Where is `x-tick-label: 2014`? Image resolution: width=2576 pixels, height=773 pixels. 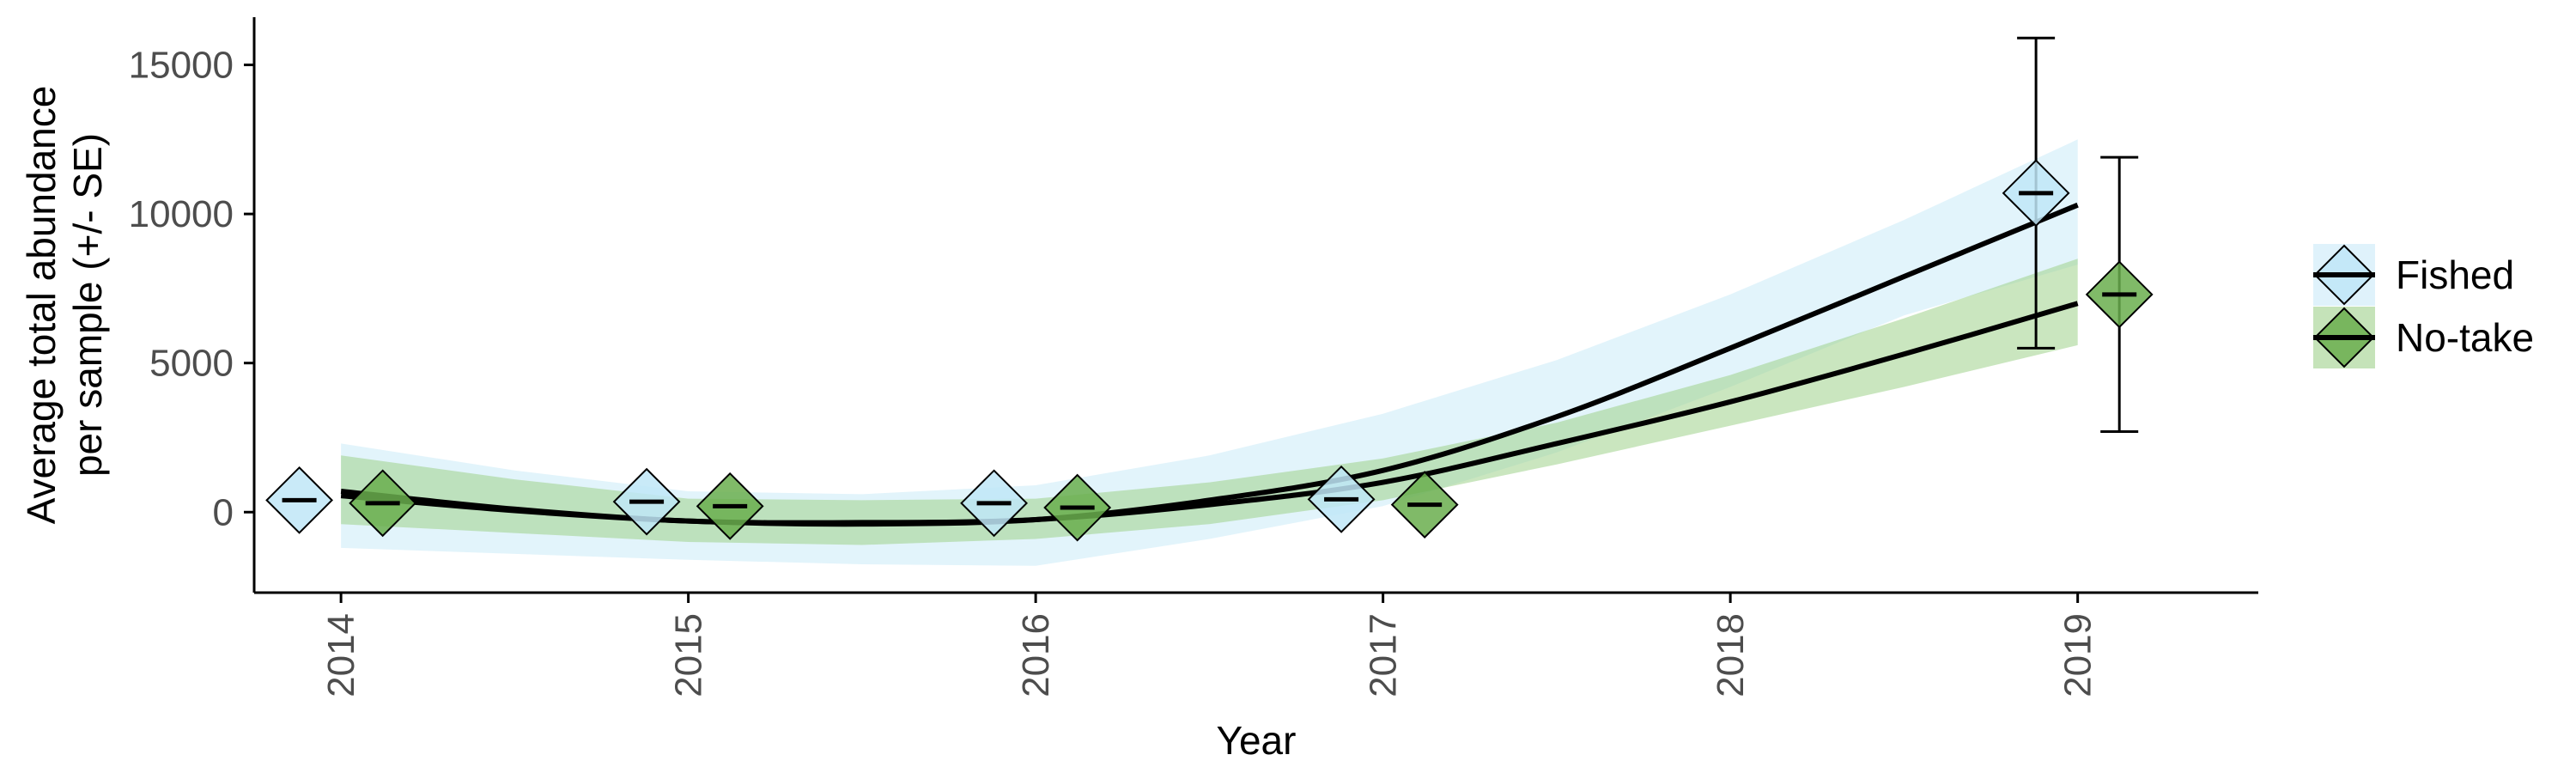 x-tick-label: 2014 is located at coordinates (341, 655).